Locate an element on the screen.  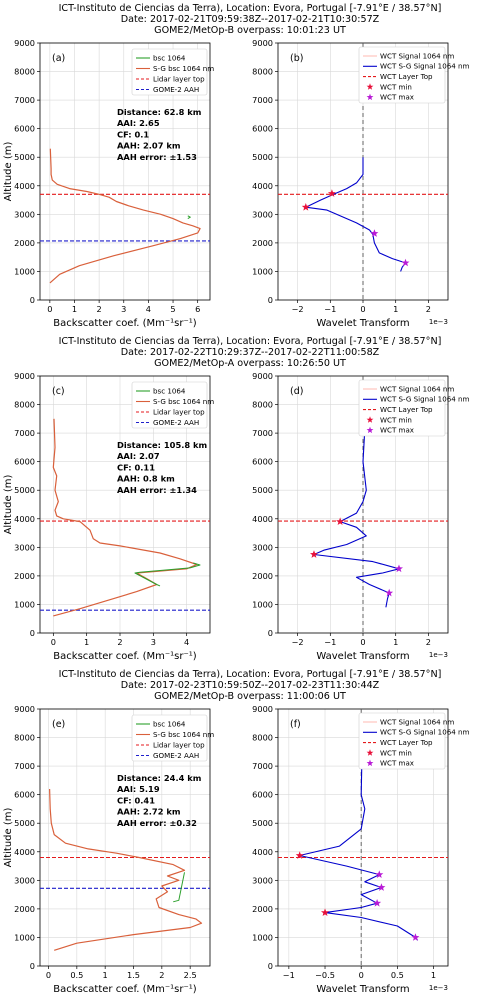
annotation-line: Distance: 62.8 km is located at coordinates (159, 112).